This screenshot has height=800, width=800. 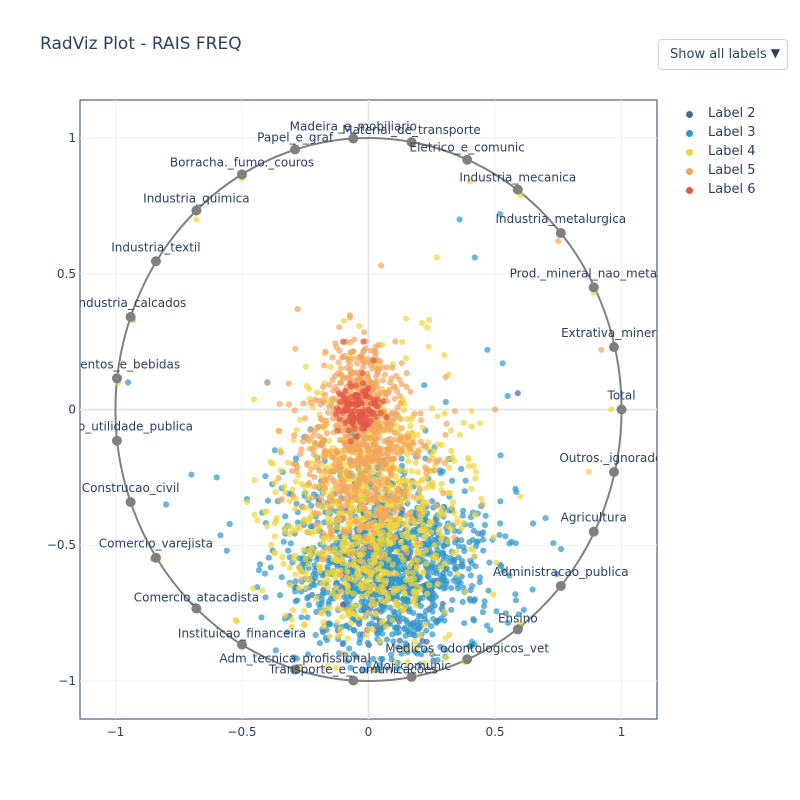 I want to click on x-tick-label: 0.5, so click(x=494, y=732).